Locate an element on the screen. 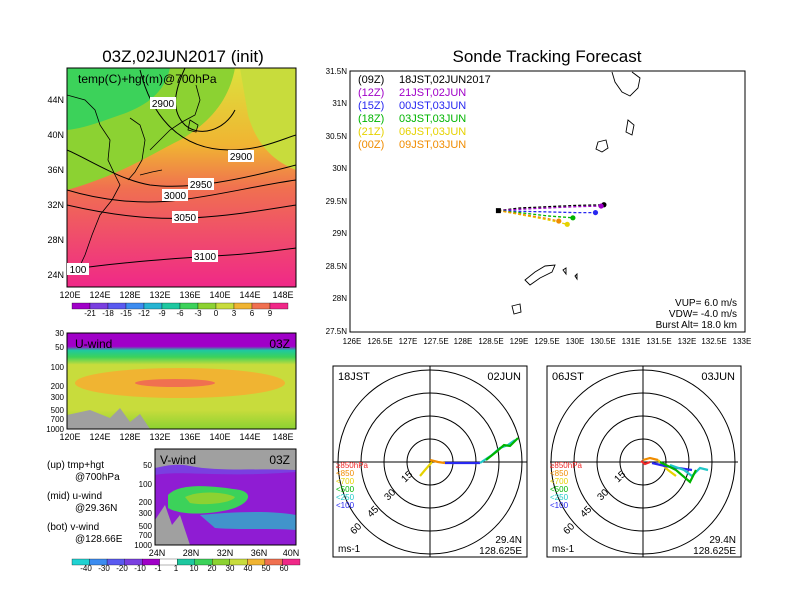 Image resolution: width=792 pixels, height=612 pixels. map-lon-labels: 120E 124E 128E 132E 136E 140E 144E 148E is located at coordinates (176, 295).